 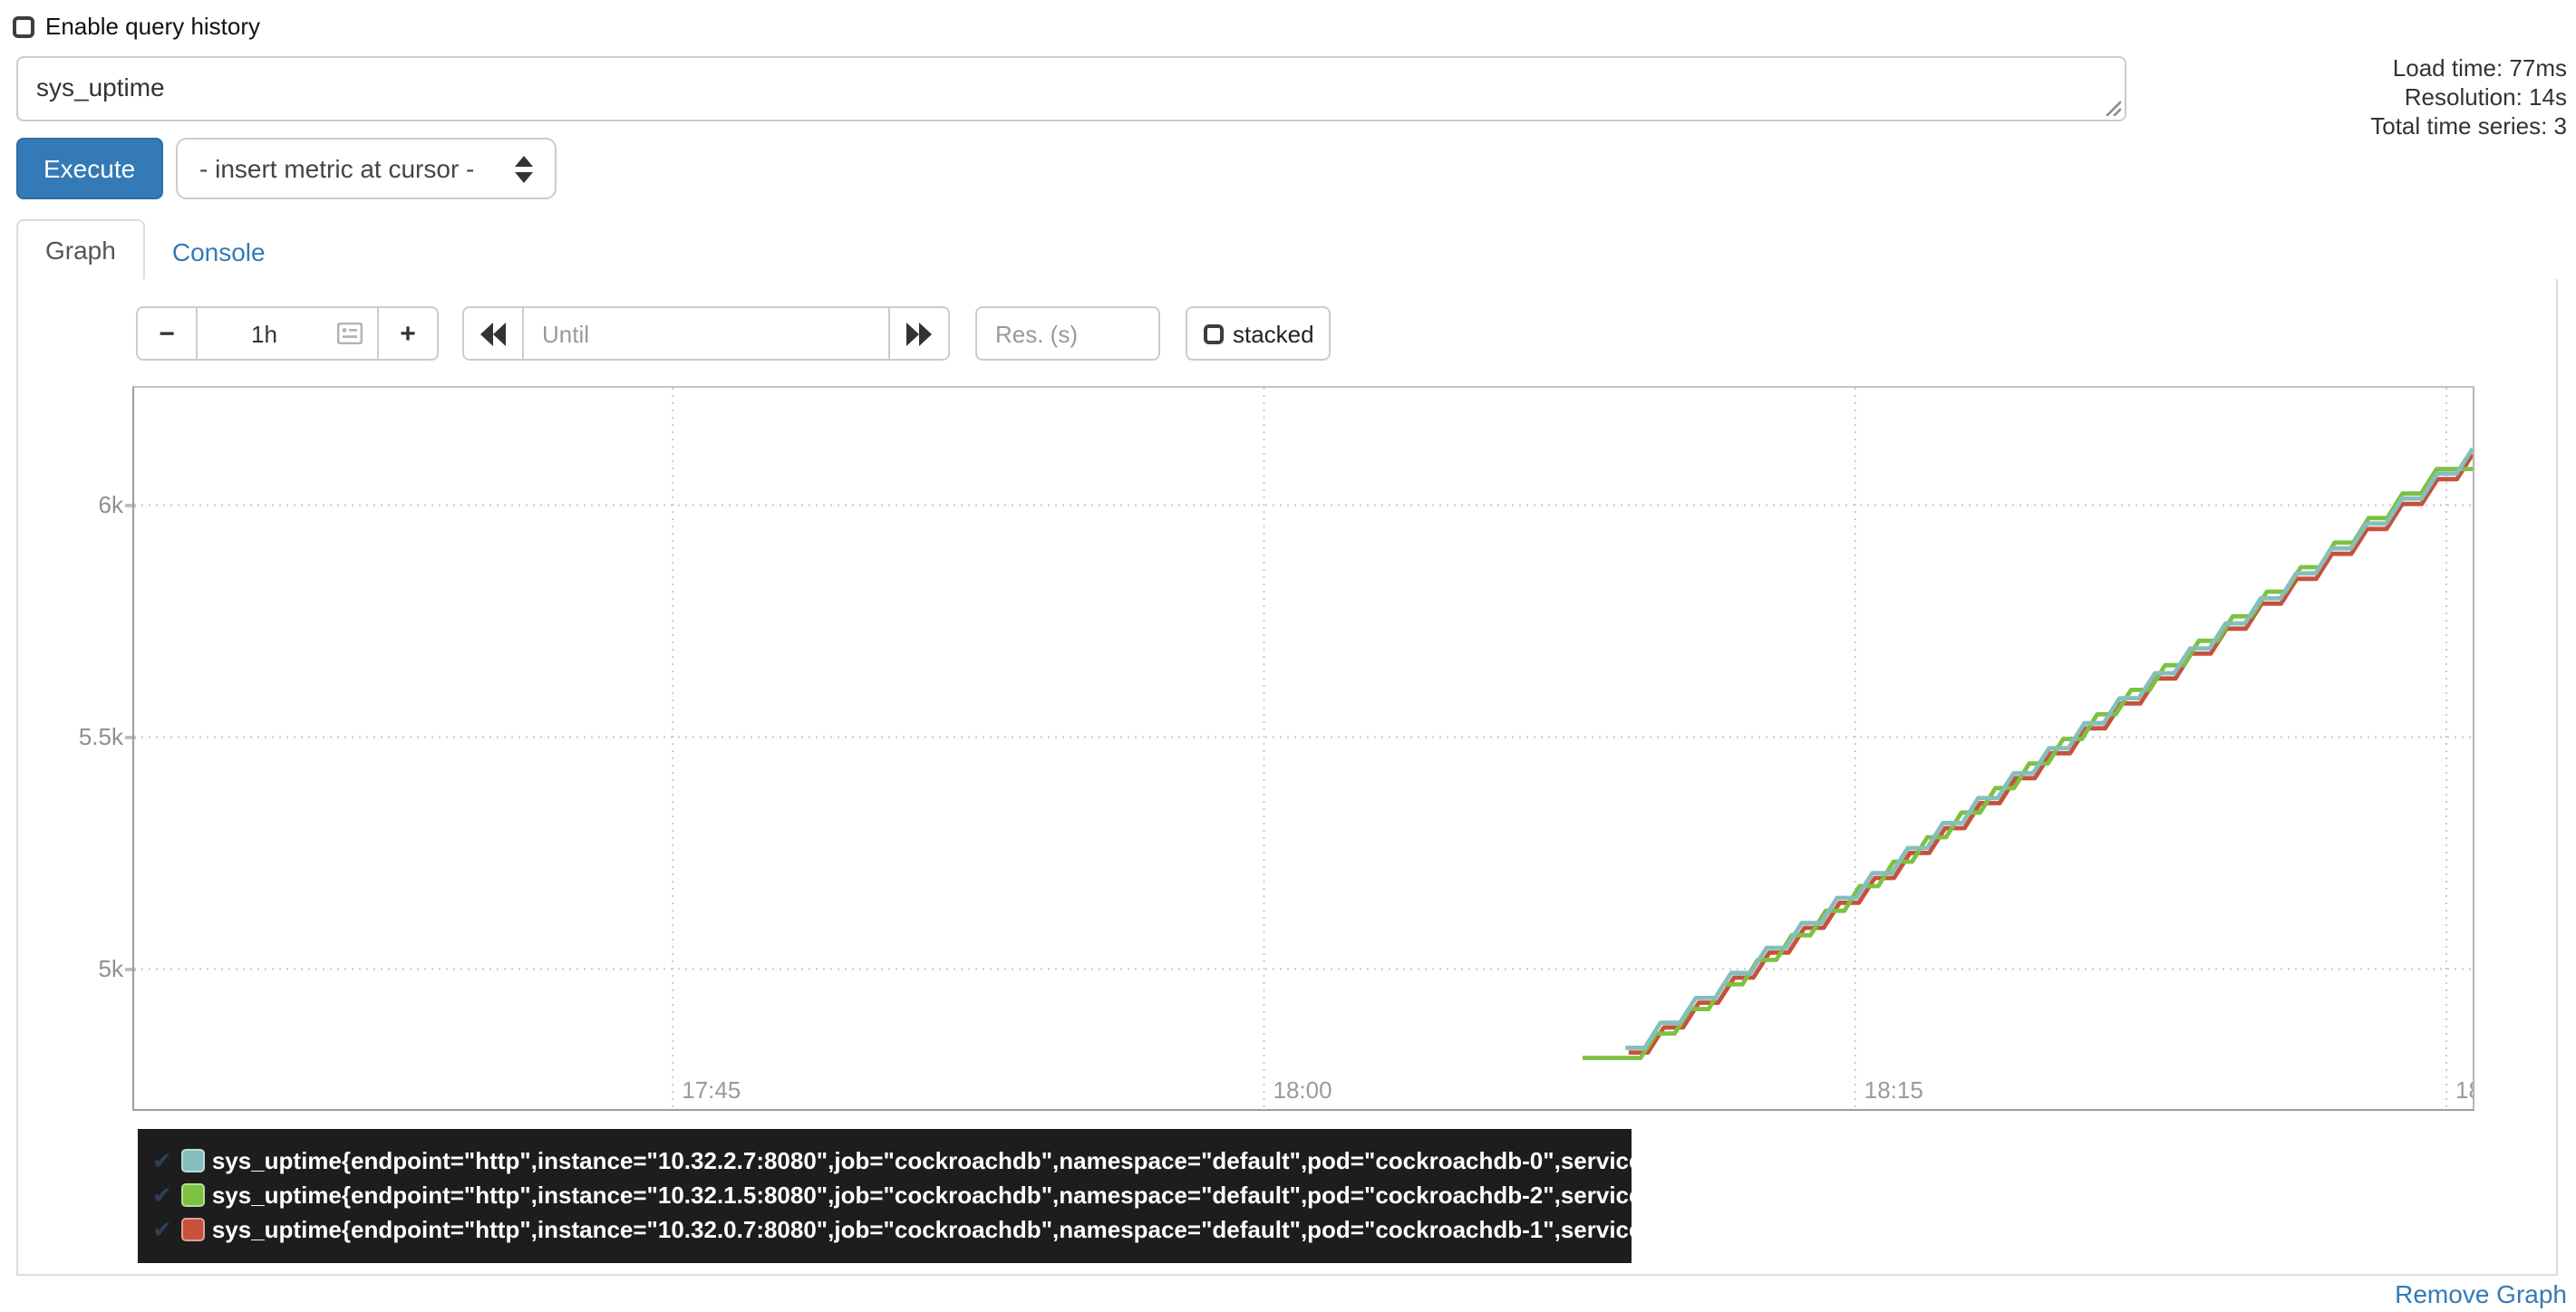 I want to click on enable-query-history-row: Enable query history, so click(x=136, y=27).